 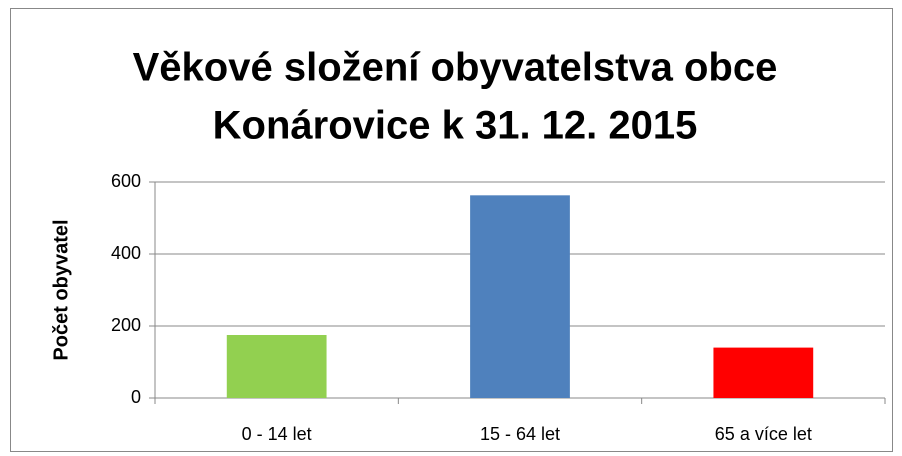 What do you see at coordinates (126, 325) in the screenshot?
I see `y-tick-label: 200` at bounding box center [126, 325].